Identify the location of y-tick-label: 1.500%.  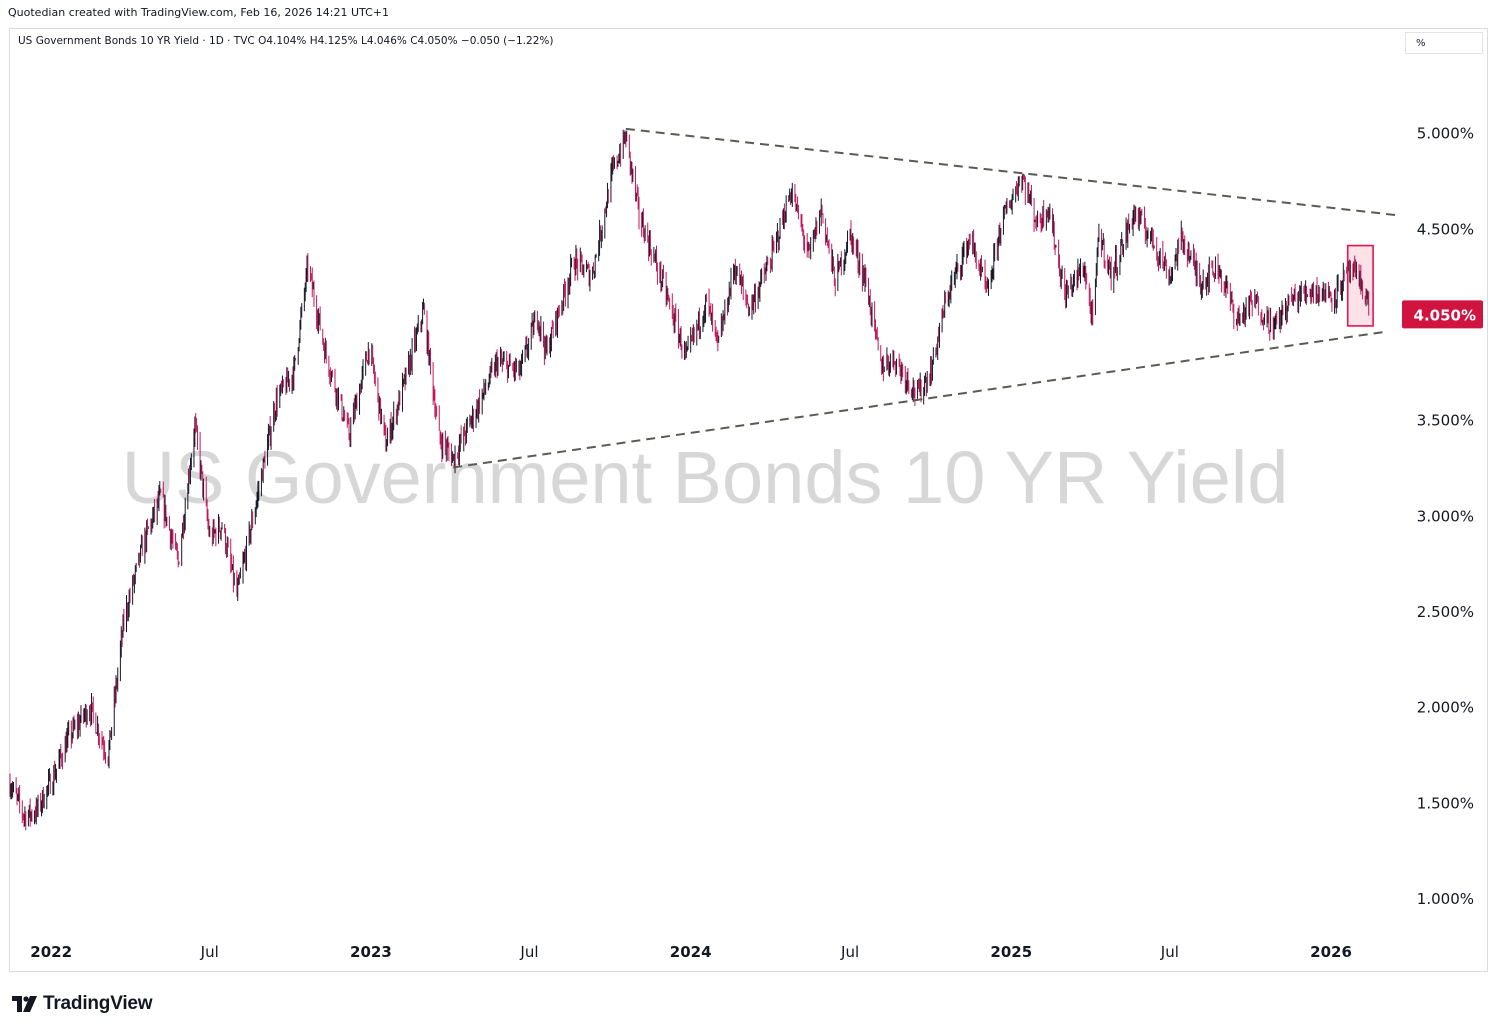
(1445, 803).